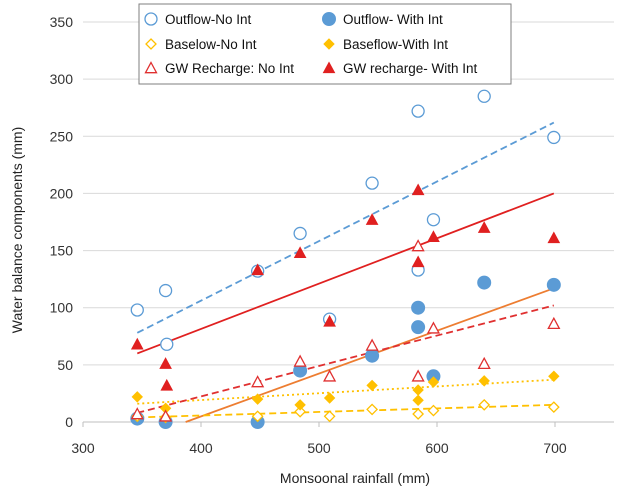  What do you see at coordinates (410, 68) in the screenshot?
I see `legend-label-5: GW recharge- With Int` at bounding box center [410, 68].